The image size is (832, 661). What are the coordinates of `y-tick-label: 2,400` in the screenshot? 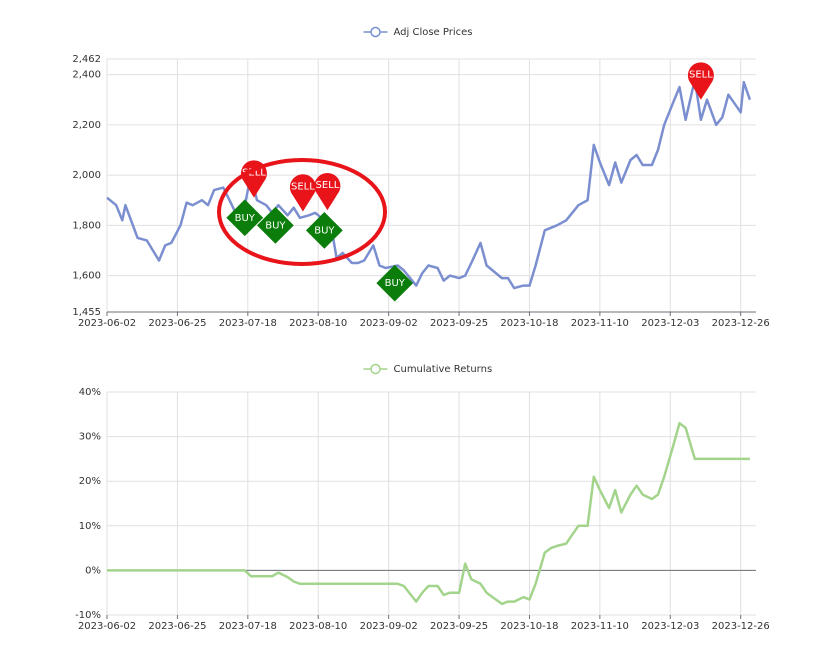 It's located at (86, 75).